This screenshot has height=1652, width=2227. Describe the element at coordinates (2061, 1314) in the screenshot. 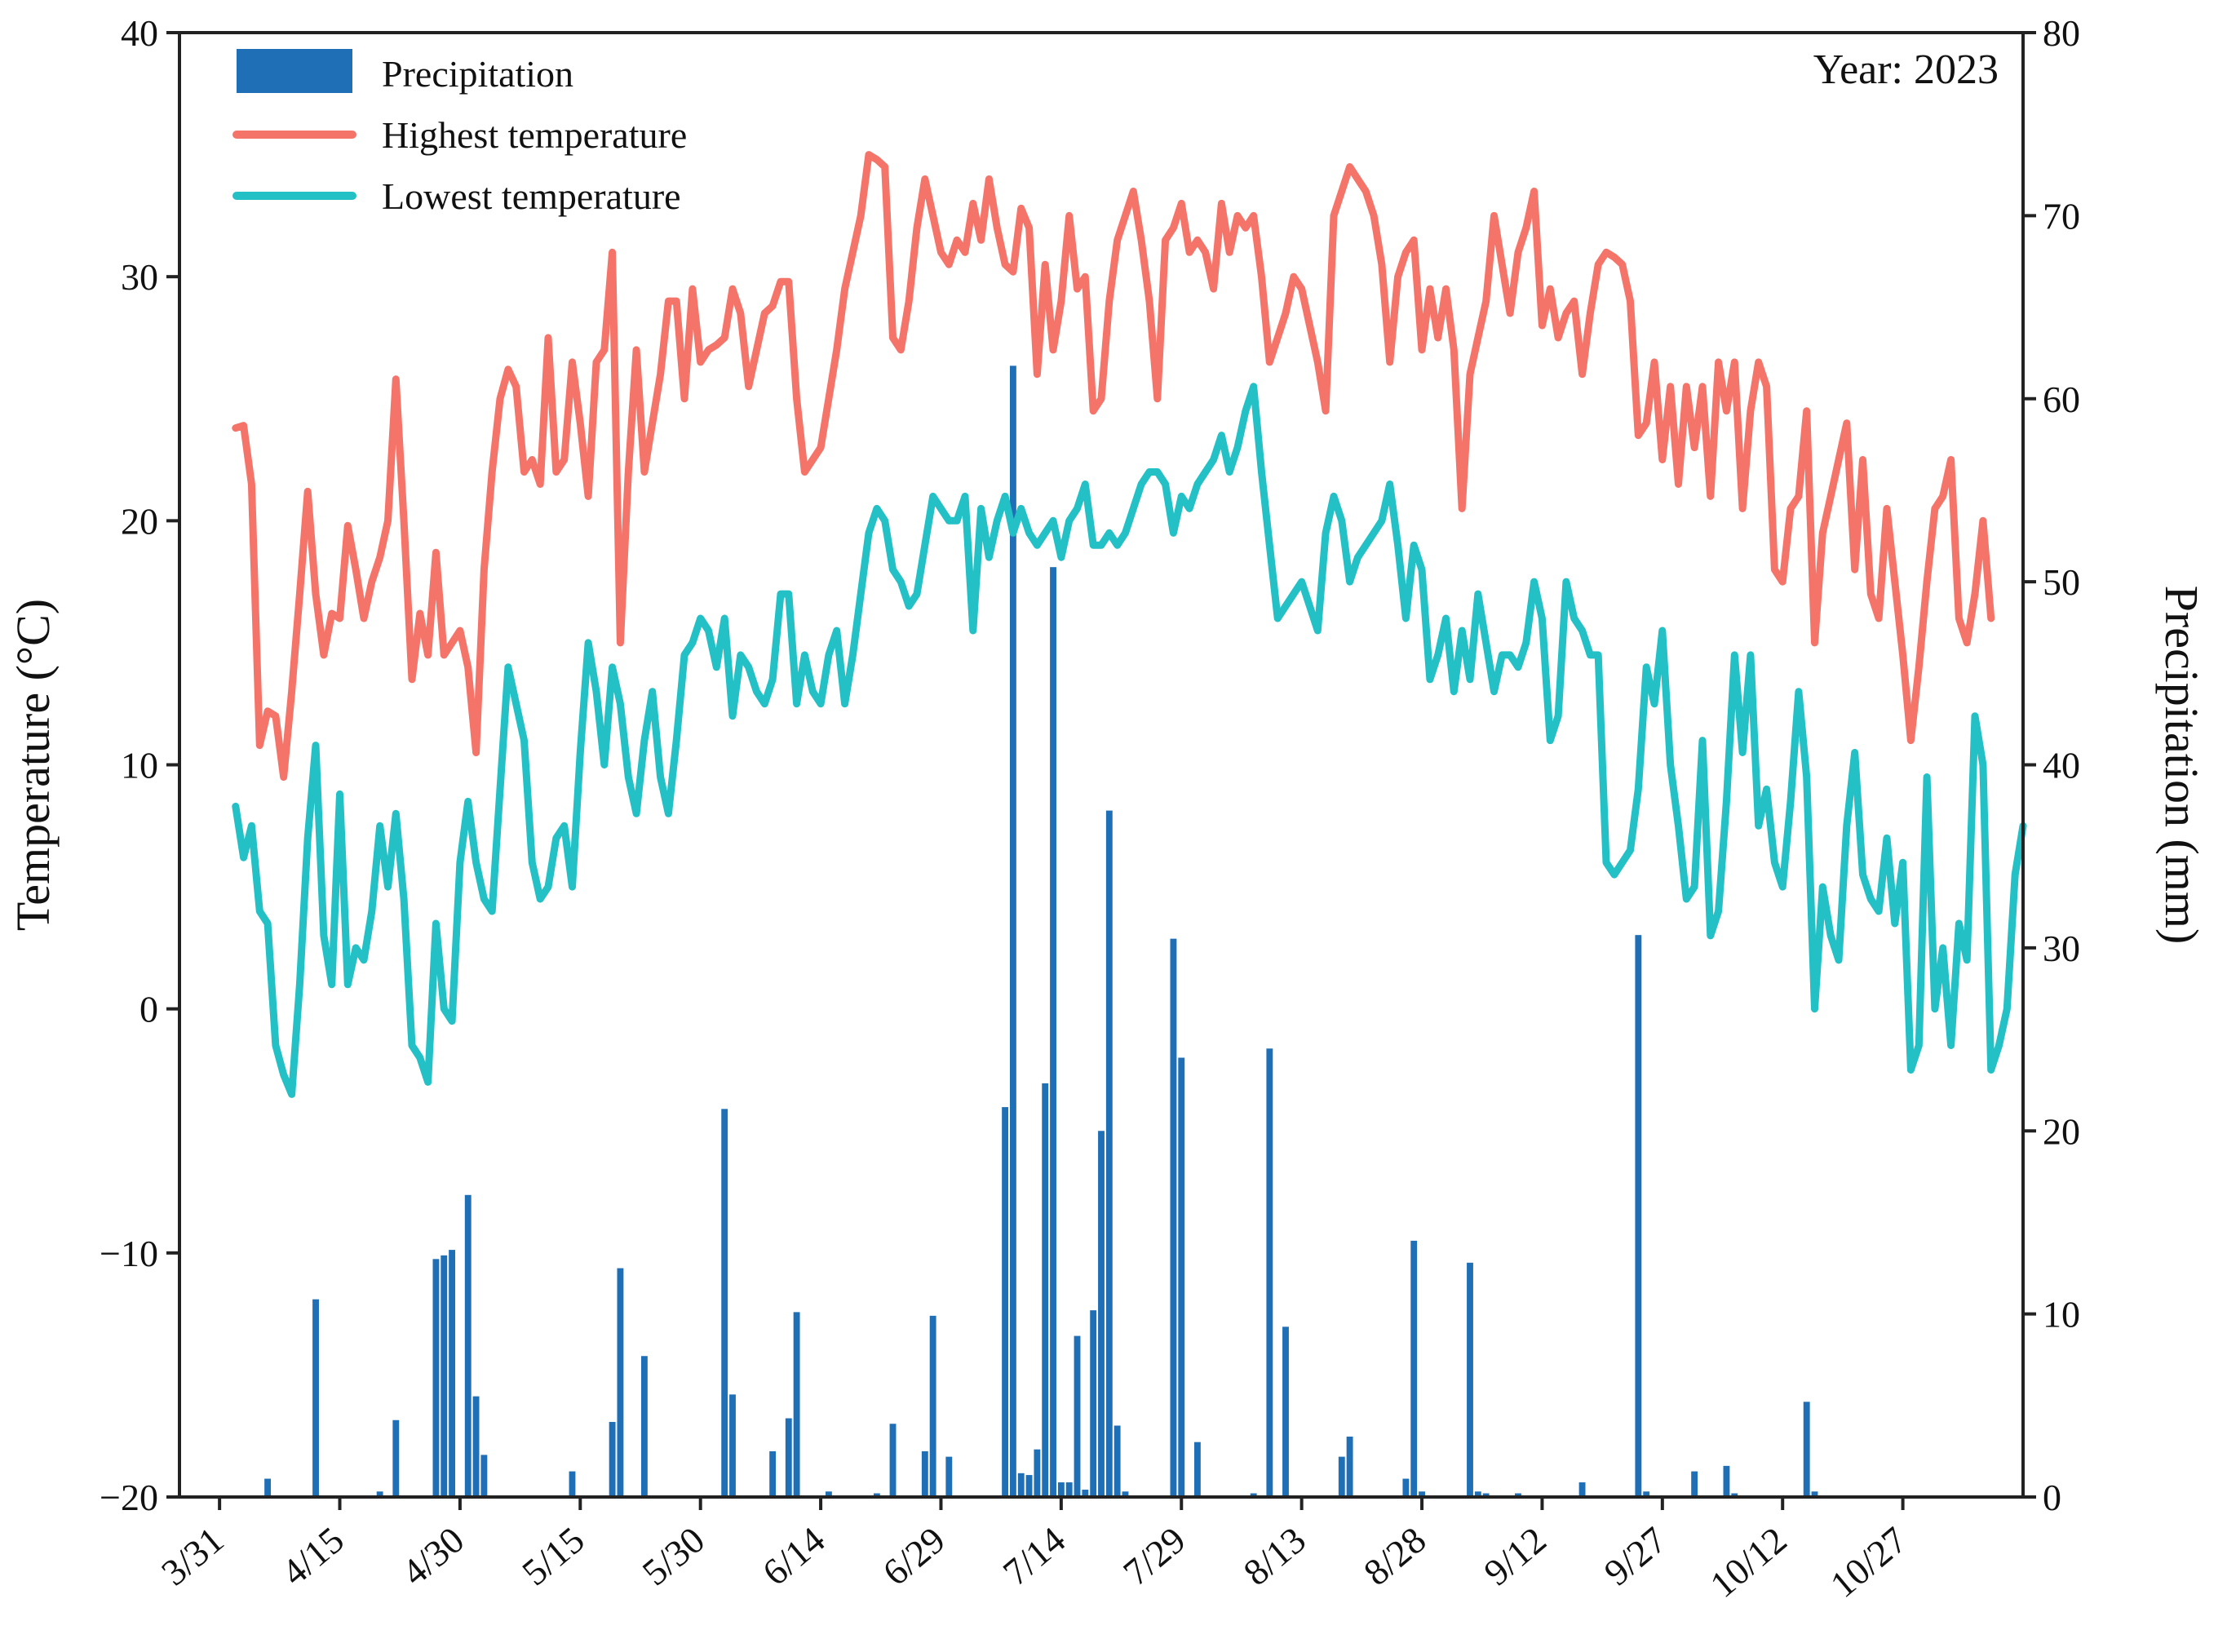

I see `right-y-tick-label: 10` at that location.